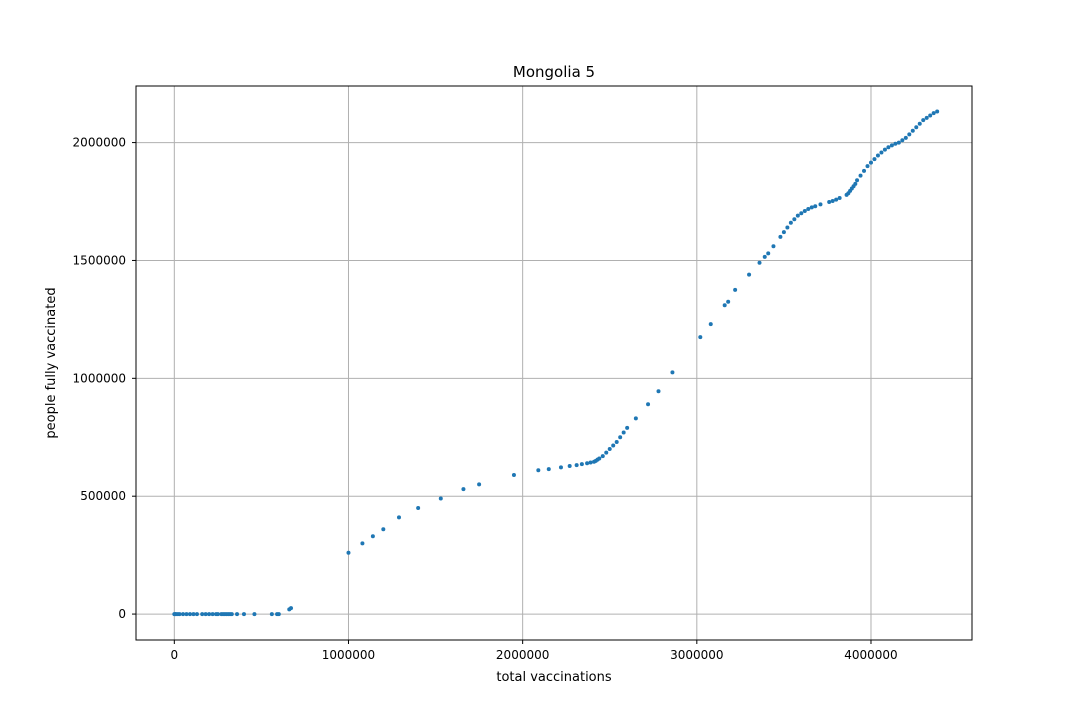 This screenshot has height=720, width=1080. I want to click on y-tick-label: 500000, so click(103, 496).